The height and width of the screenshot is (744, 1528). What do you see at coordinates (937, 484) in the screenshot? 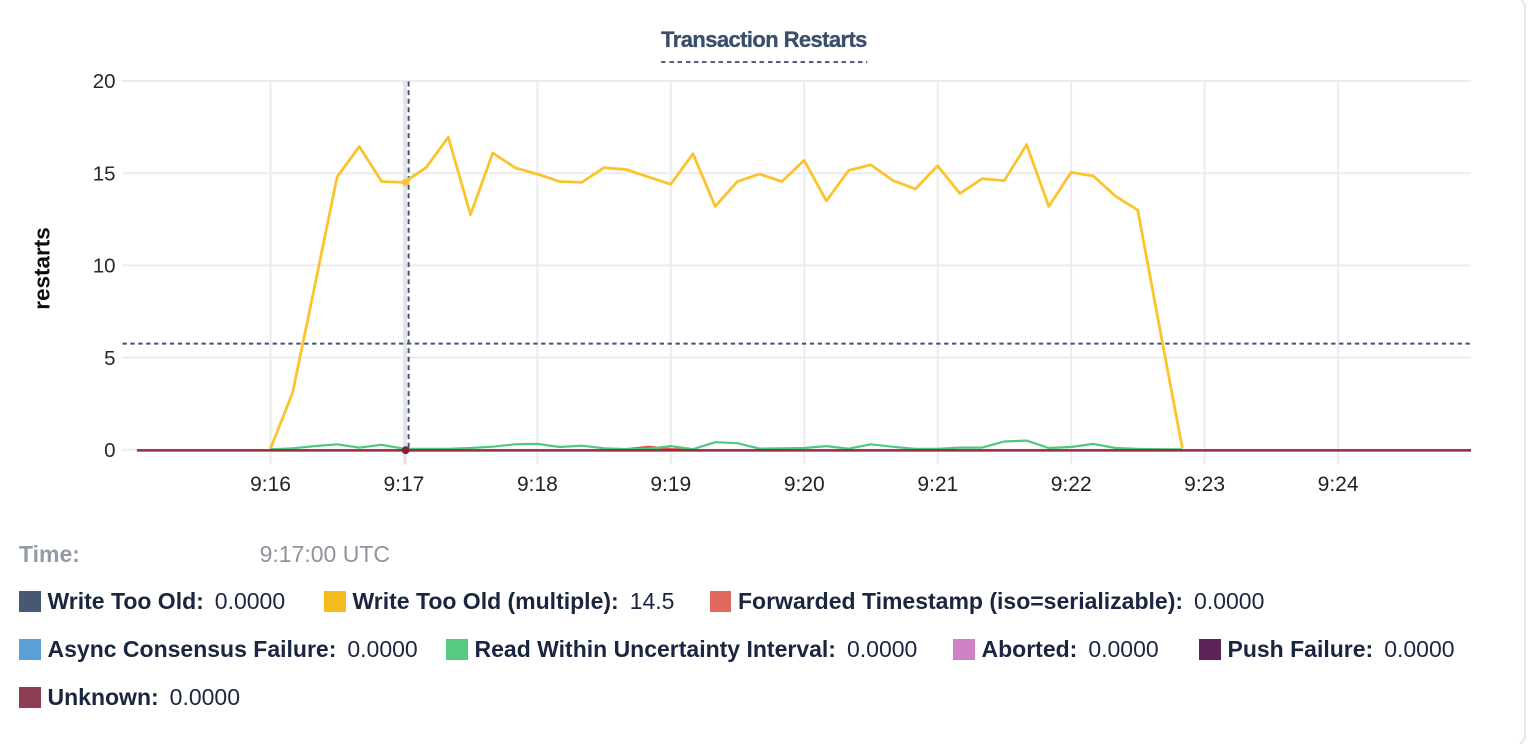
I see `svg-text: 9:21` at bounding box center [937, 484].